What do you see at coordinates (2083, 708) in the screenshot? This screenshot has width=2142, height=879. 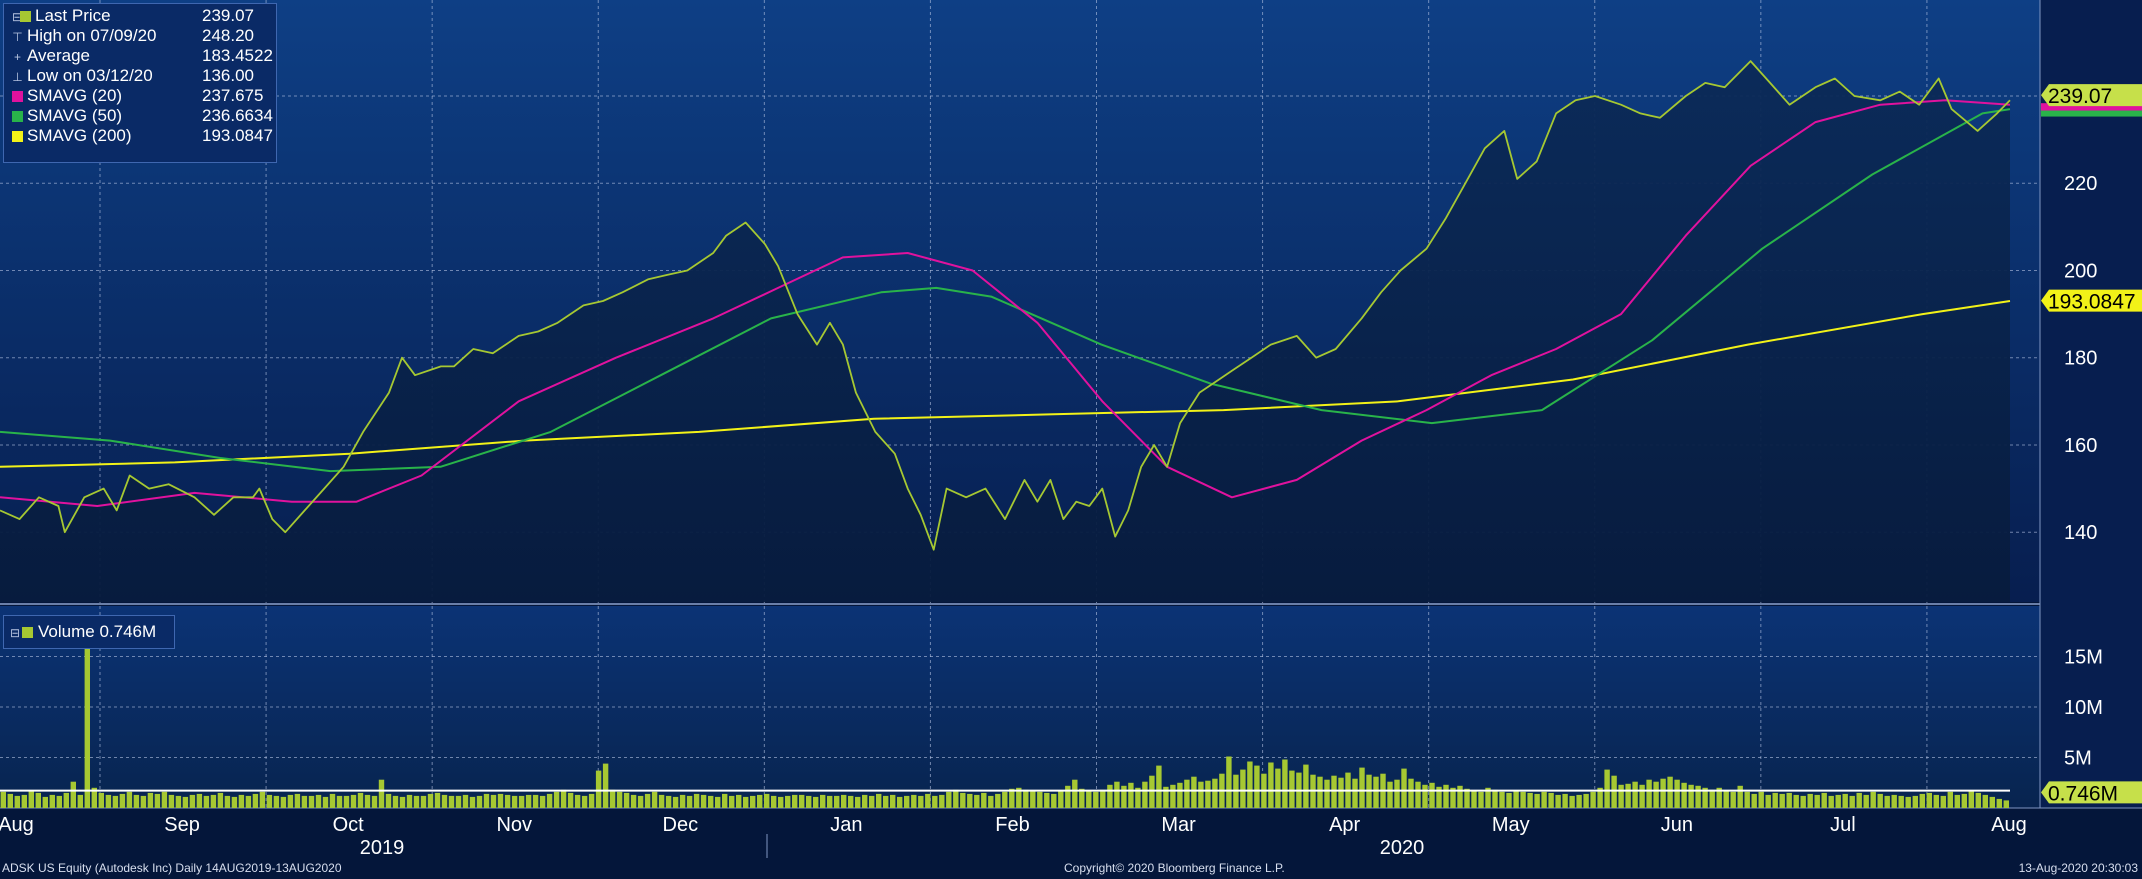 I see `volume-y-tick-label: 10M` at bounding box center [2083, 708].